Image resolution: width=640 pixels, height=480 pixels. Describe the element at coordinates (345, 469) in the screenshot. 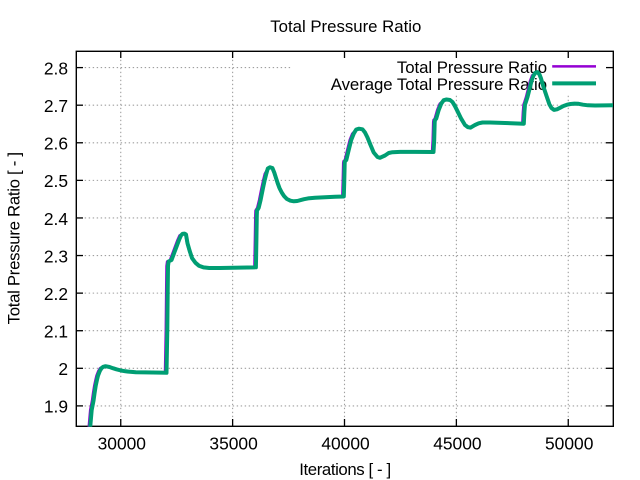

I see `svg-text: Iterations [ - ]` at that location.